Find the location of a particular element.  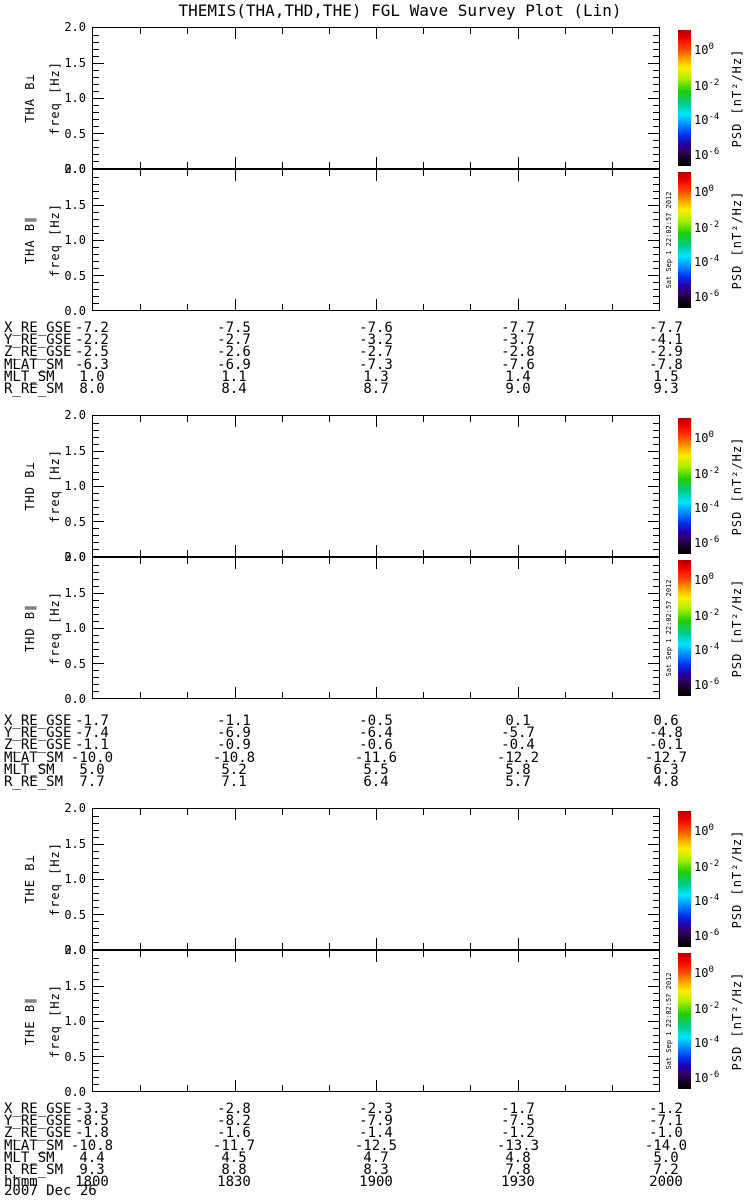

colorbar-tick-exponent: 0 is located at coordinates (711, 47).